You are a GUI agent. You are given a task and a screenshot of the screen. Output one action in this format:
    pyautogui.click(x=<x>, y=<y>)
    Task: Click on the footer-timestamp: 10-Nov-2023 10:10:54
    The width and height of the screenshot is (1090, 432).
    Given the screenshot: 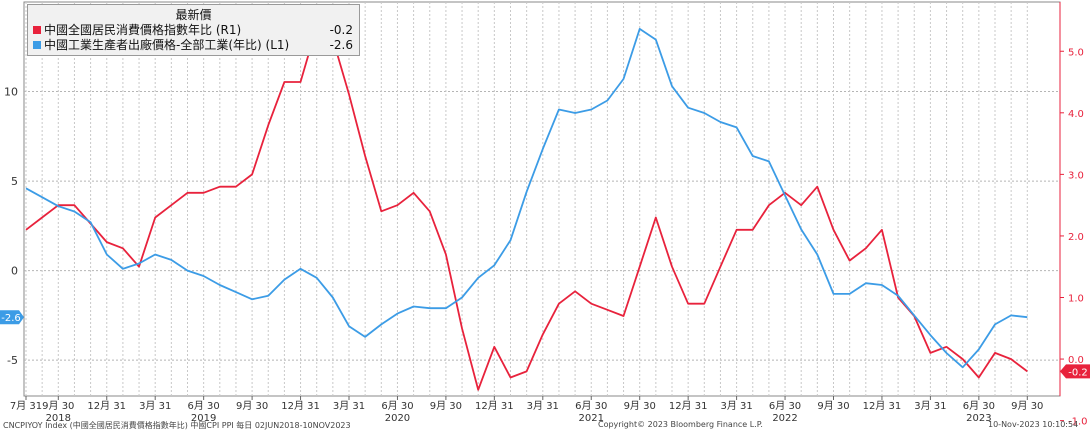 What is the action you would take?
    pyautogui.click(x=1033, y=424)
    